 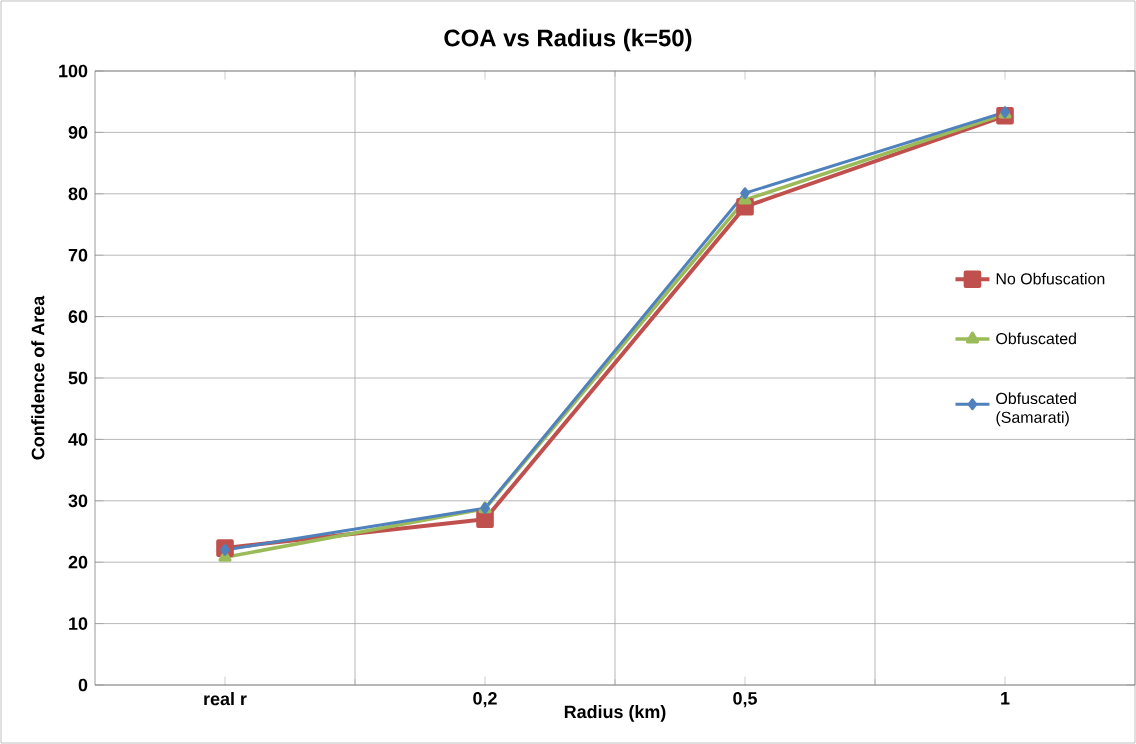 What do you see at coordinates (225, 699) in the screenshot?
I see `x-tick-label: real r` at bounding box center [225, 699].